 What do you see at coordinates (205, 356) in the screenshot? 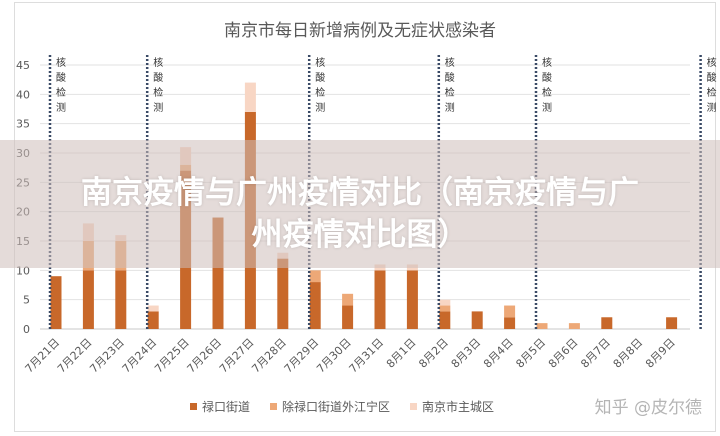
I see `x-tick-label: 7月26日` at bounding box center [205, 356].